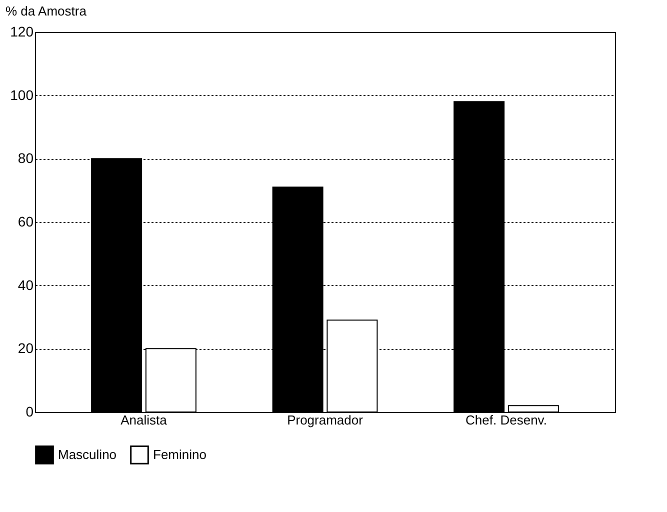  What do you see at coordinates (533, 408) in the screenshot?
I see `bar` at bounding box center [533, 408].